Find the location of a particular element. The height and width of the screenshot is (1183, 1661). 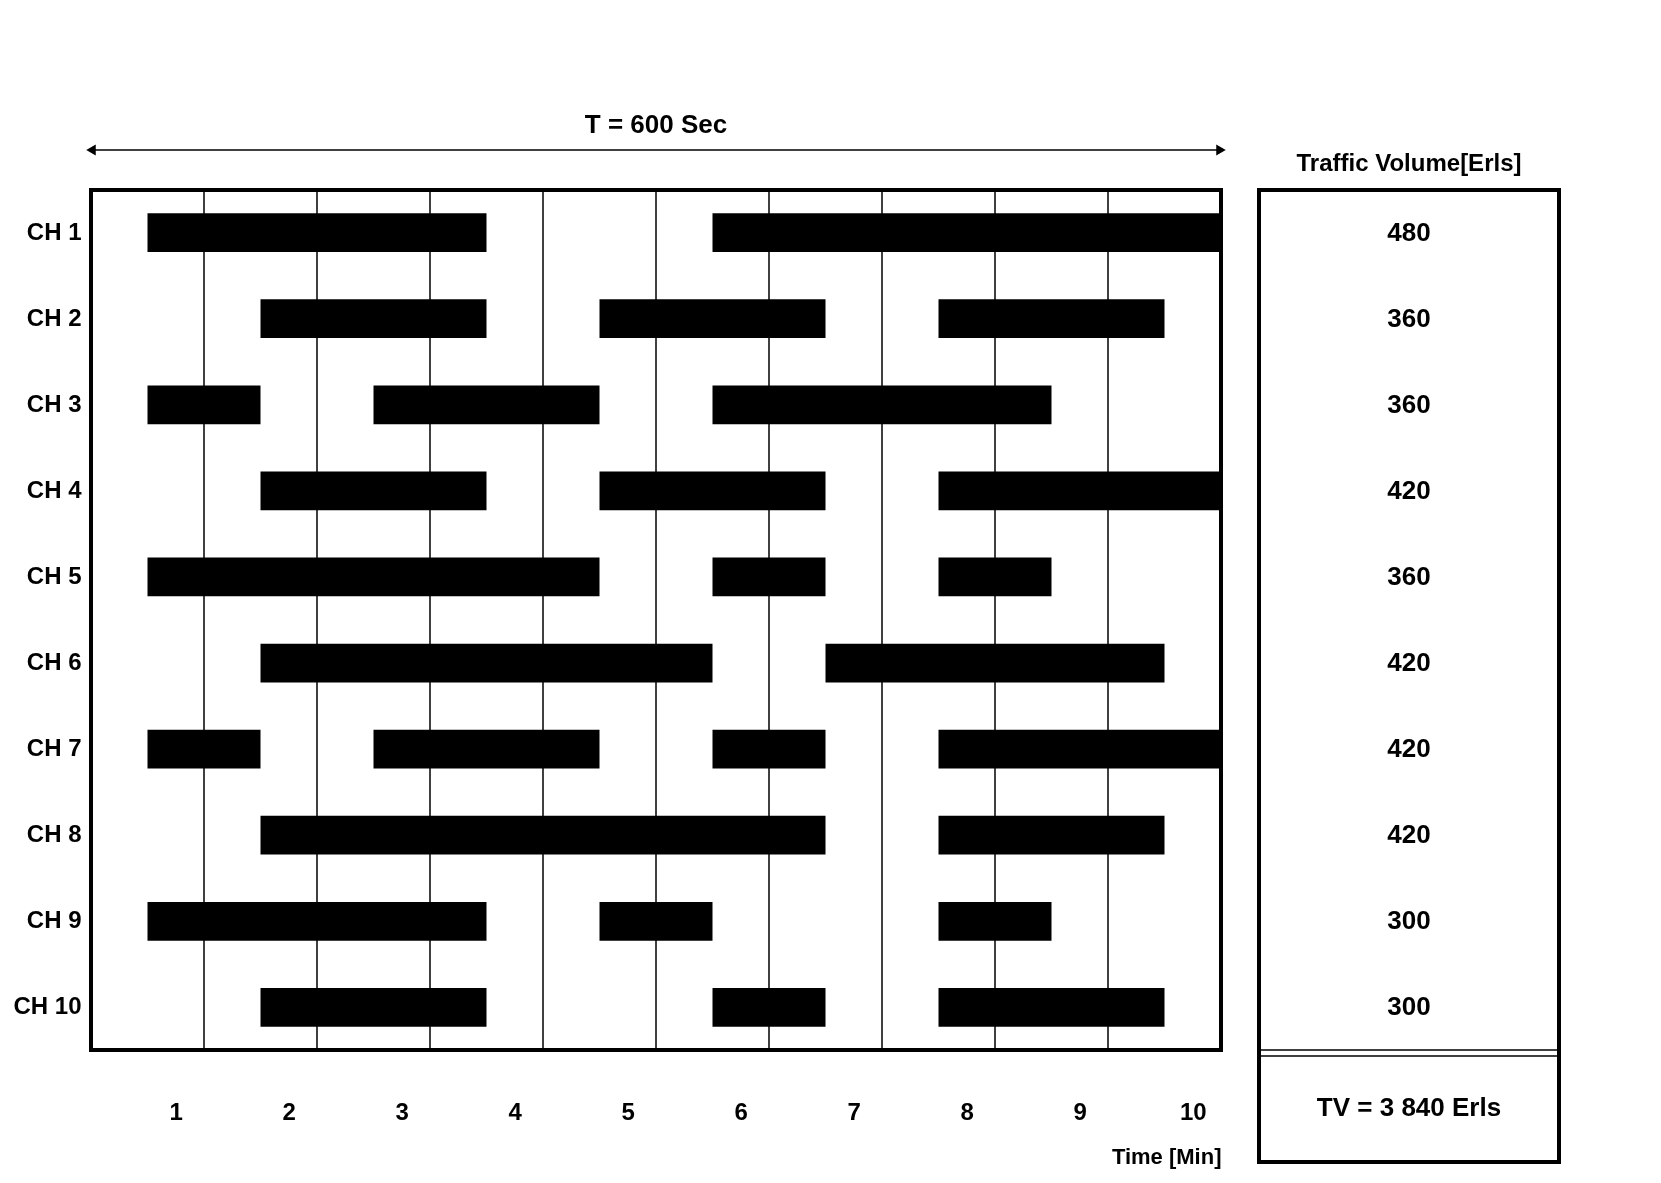

x-axis-title: Time [Min] is located at coordinates (1166, 1156).